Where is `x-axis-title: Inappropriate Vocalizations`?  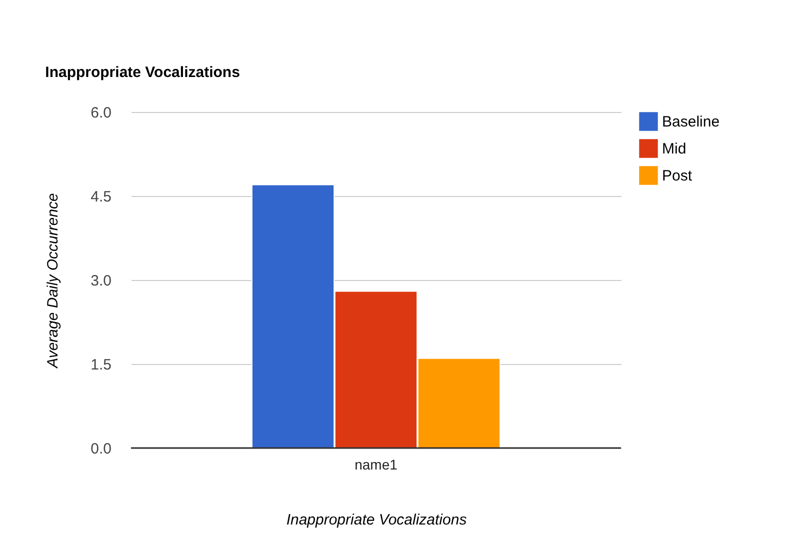 x-axis-title: Inappropriate Vocalizations is located at coordinates (377, 520).